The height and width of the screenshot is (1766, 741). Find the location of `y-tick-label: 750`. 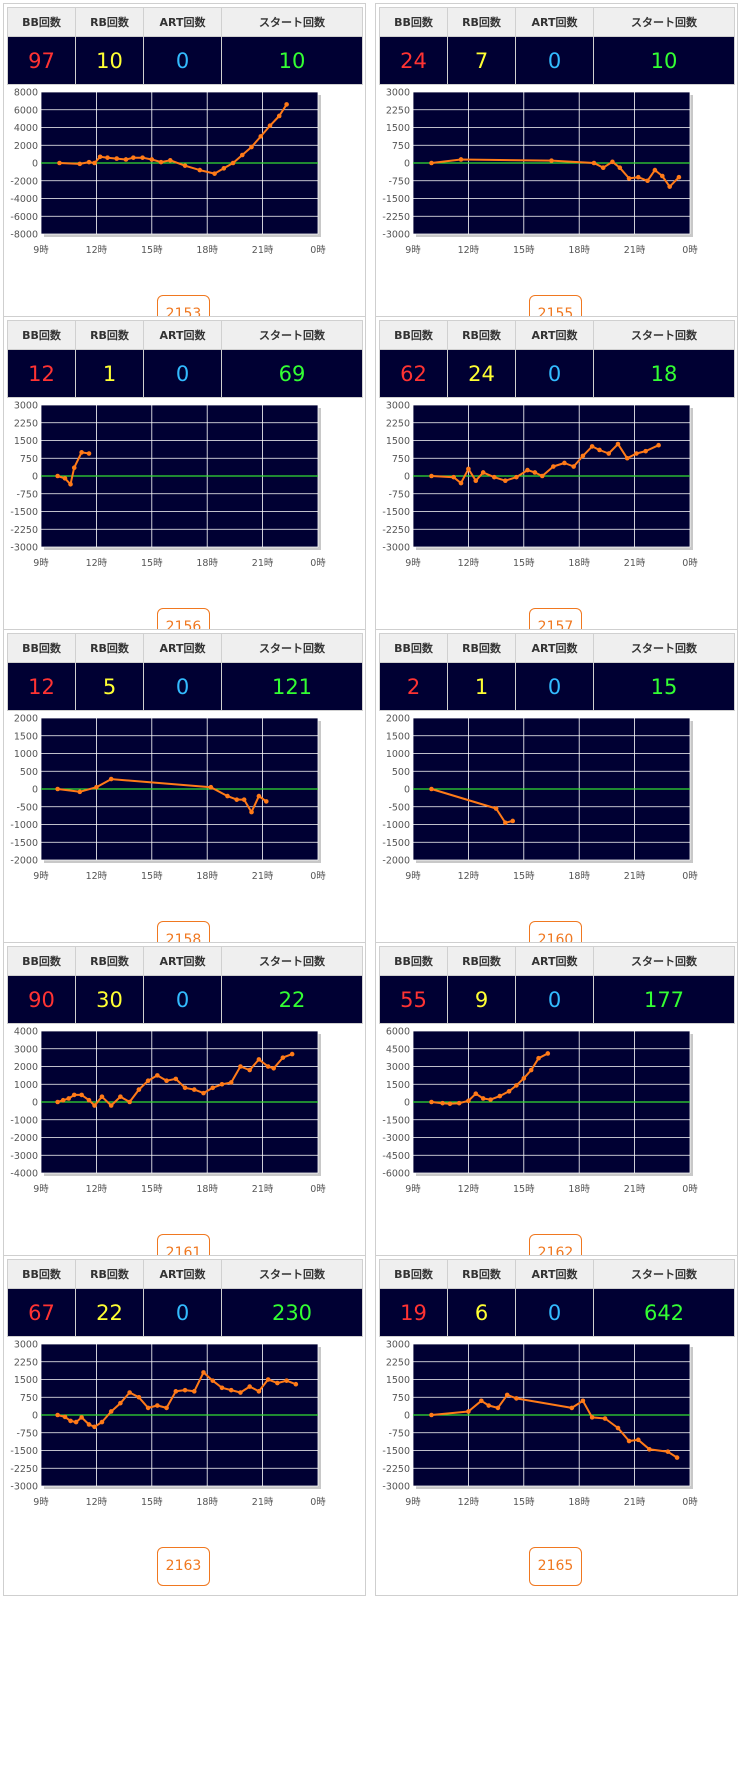

y-tick-label: 750 is located at coordinates (401, 1398).